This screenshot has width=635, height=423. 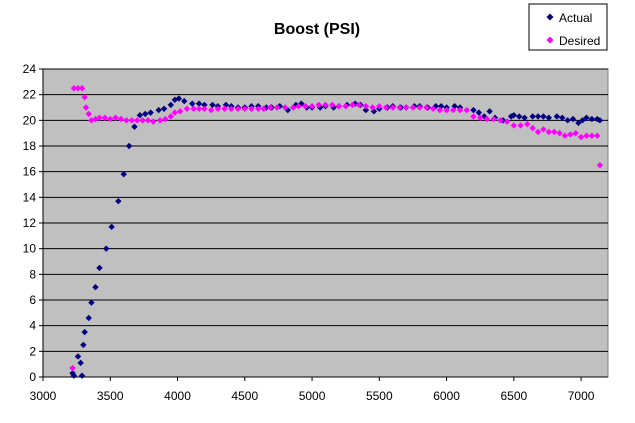 I want to click on y-tick-label: 6, so click(x=32, y=300).